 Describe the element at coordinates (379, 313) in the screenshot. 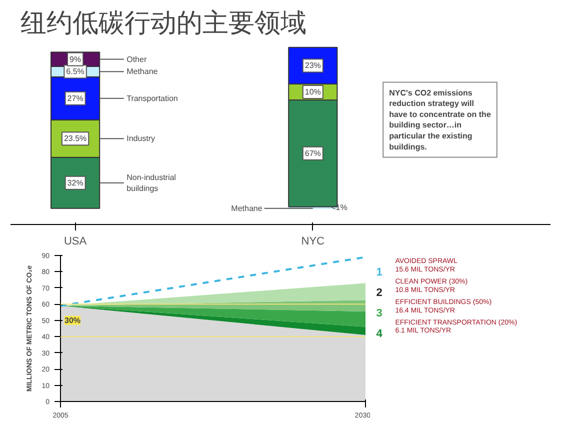

I see `text: 3` at that location.